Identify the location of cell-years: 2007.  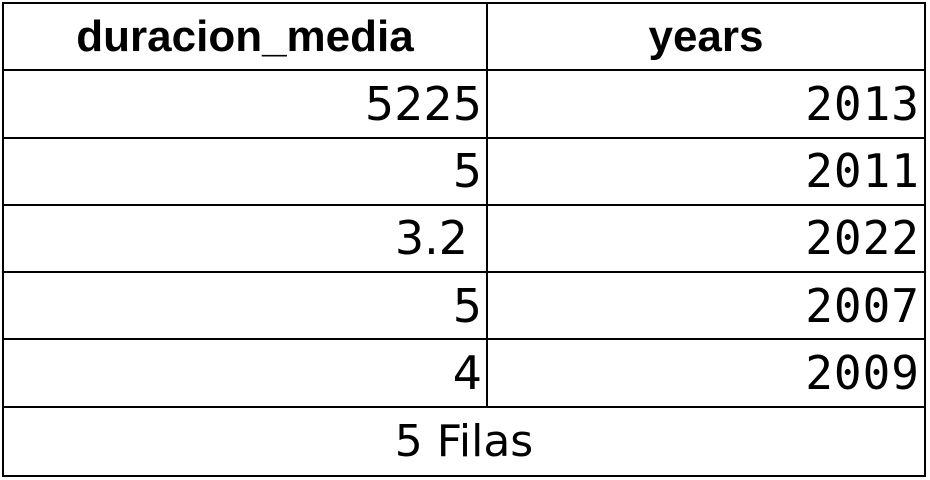
(706, 307).